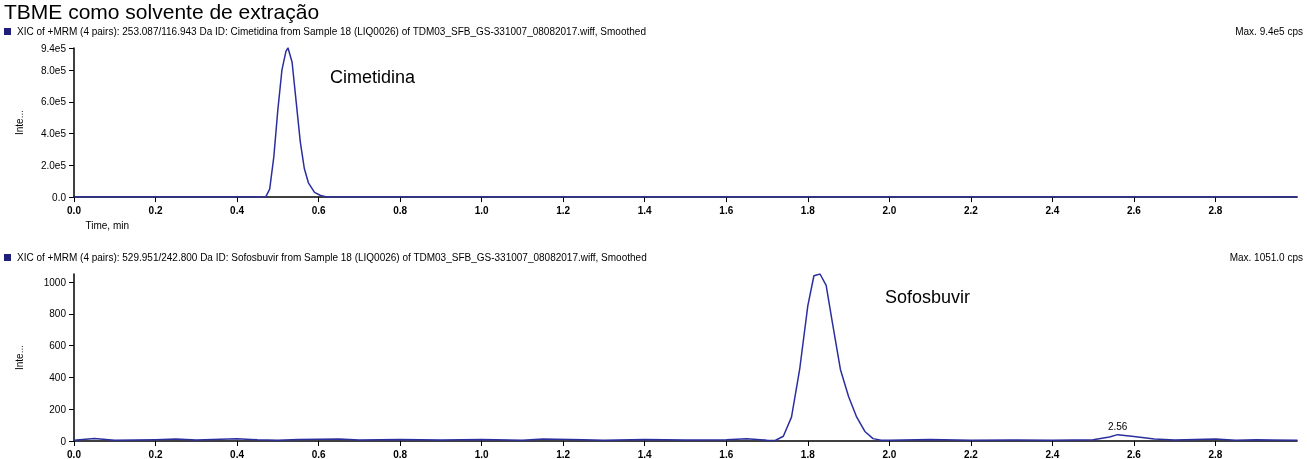 This screenshot has width=1307, height=459. What do you see at coordinates (53, 70) in the screenshot?
I see `y-tick-label: 8.0e5` at bounding box center [53, 70].